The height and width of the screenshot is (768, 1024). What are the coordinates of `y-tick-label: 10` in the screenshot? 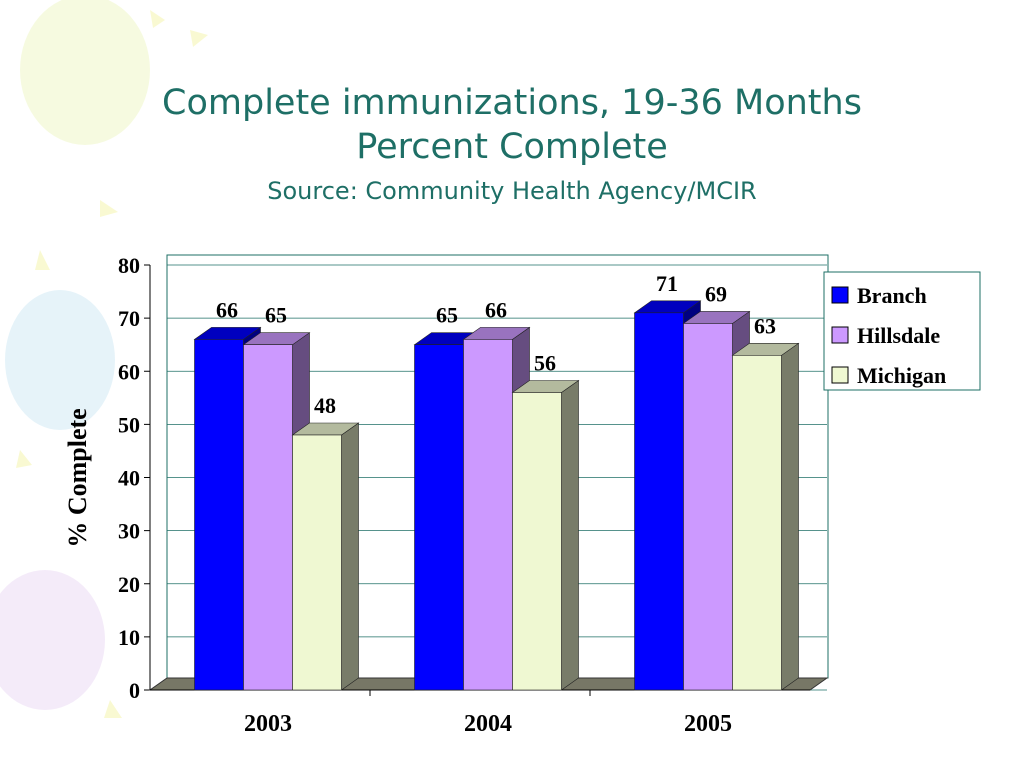 It's located at (129, 637).